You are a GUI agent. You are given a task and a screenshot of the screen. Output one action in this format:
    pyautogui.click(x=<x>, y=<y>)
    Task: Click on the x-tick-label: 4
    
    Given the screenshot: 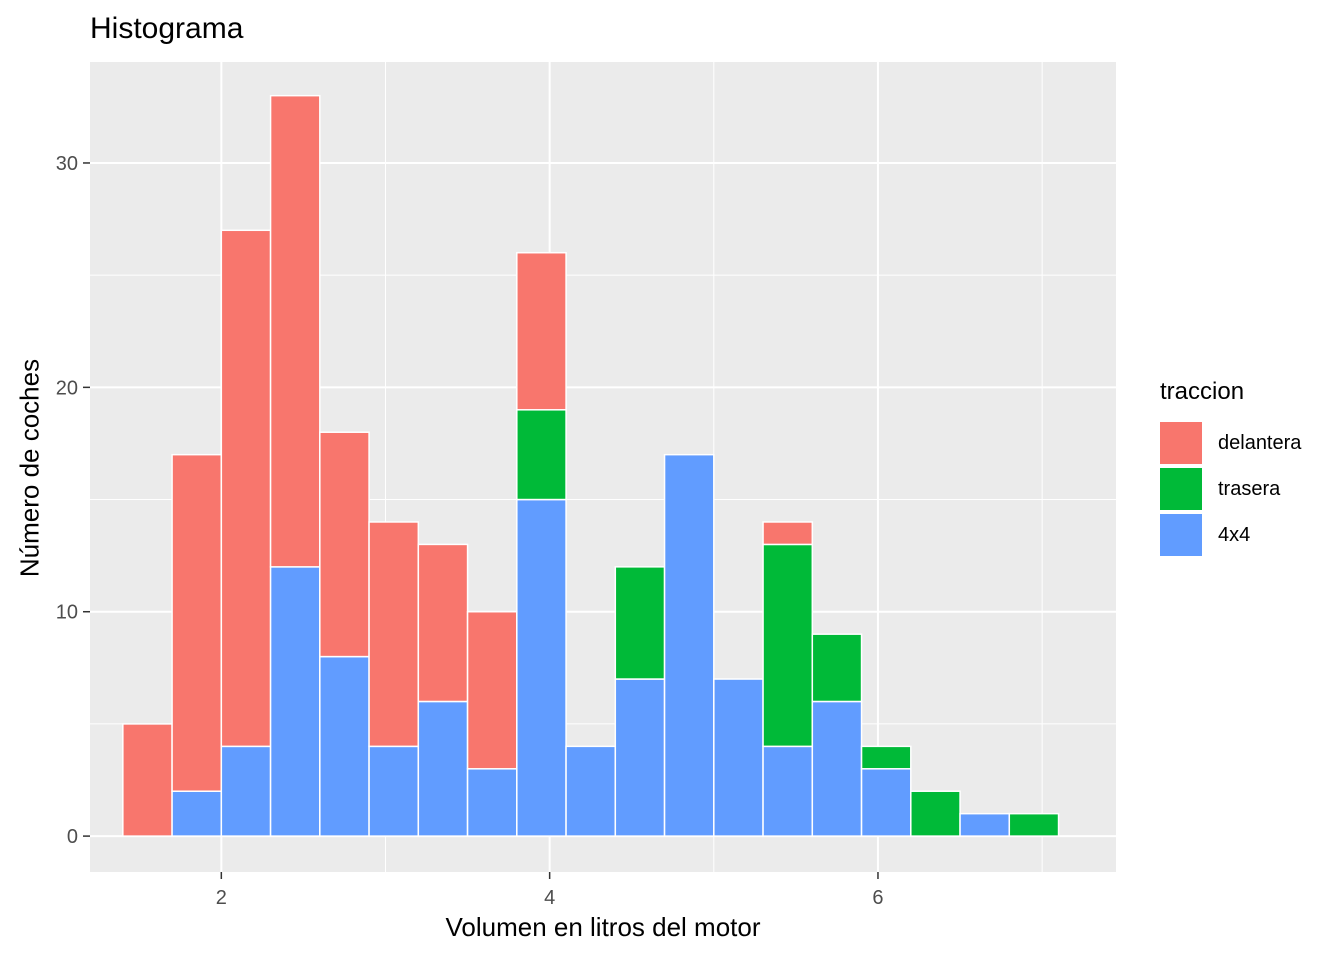 What is the action you would take?
    pyautogui.click(x=549, y=898)
    